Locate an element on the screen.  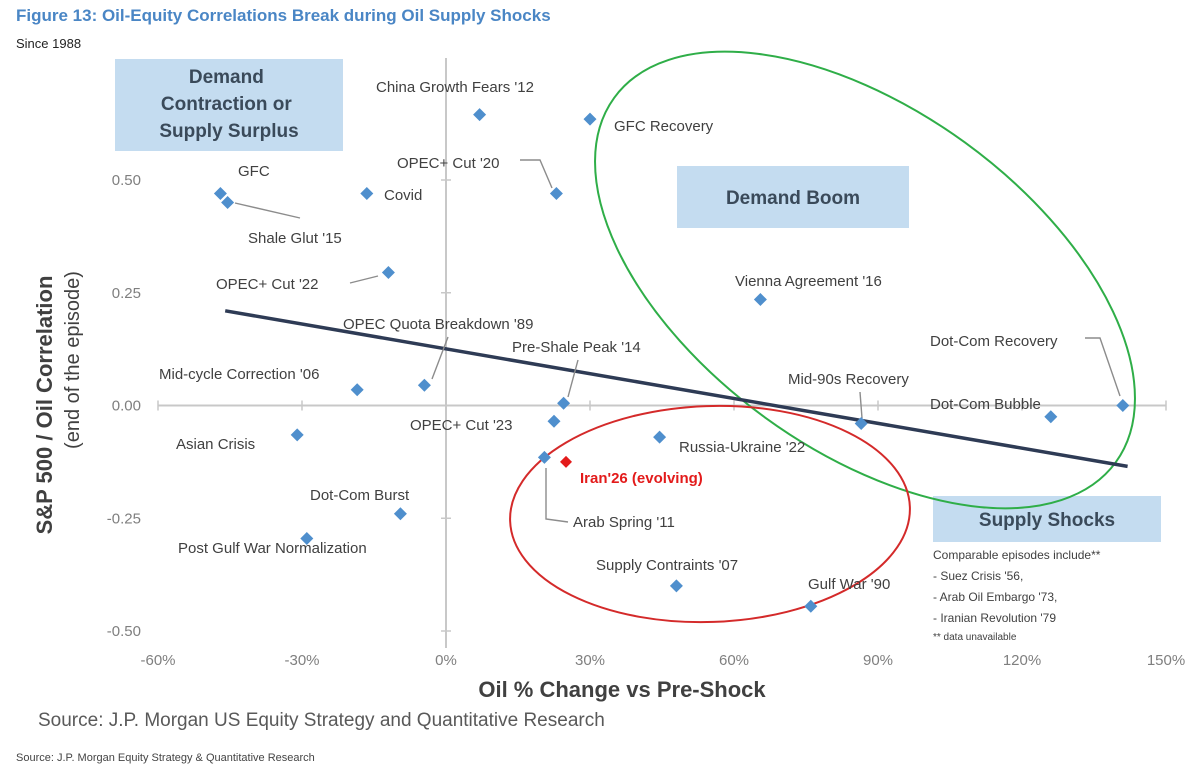
x-tick-label: 150% is located at coordinates (1166, 660).